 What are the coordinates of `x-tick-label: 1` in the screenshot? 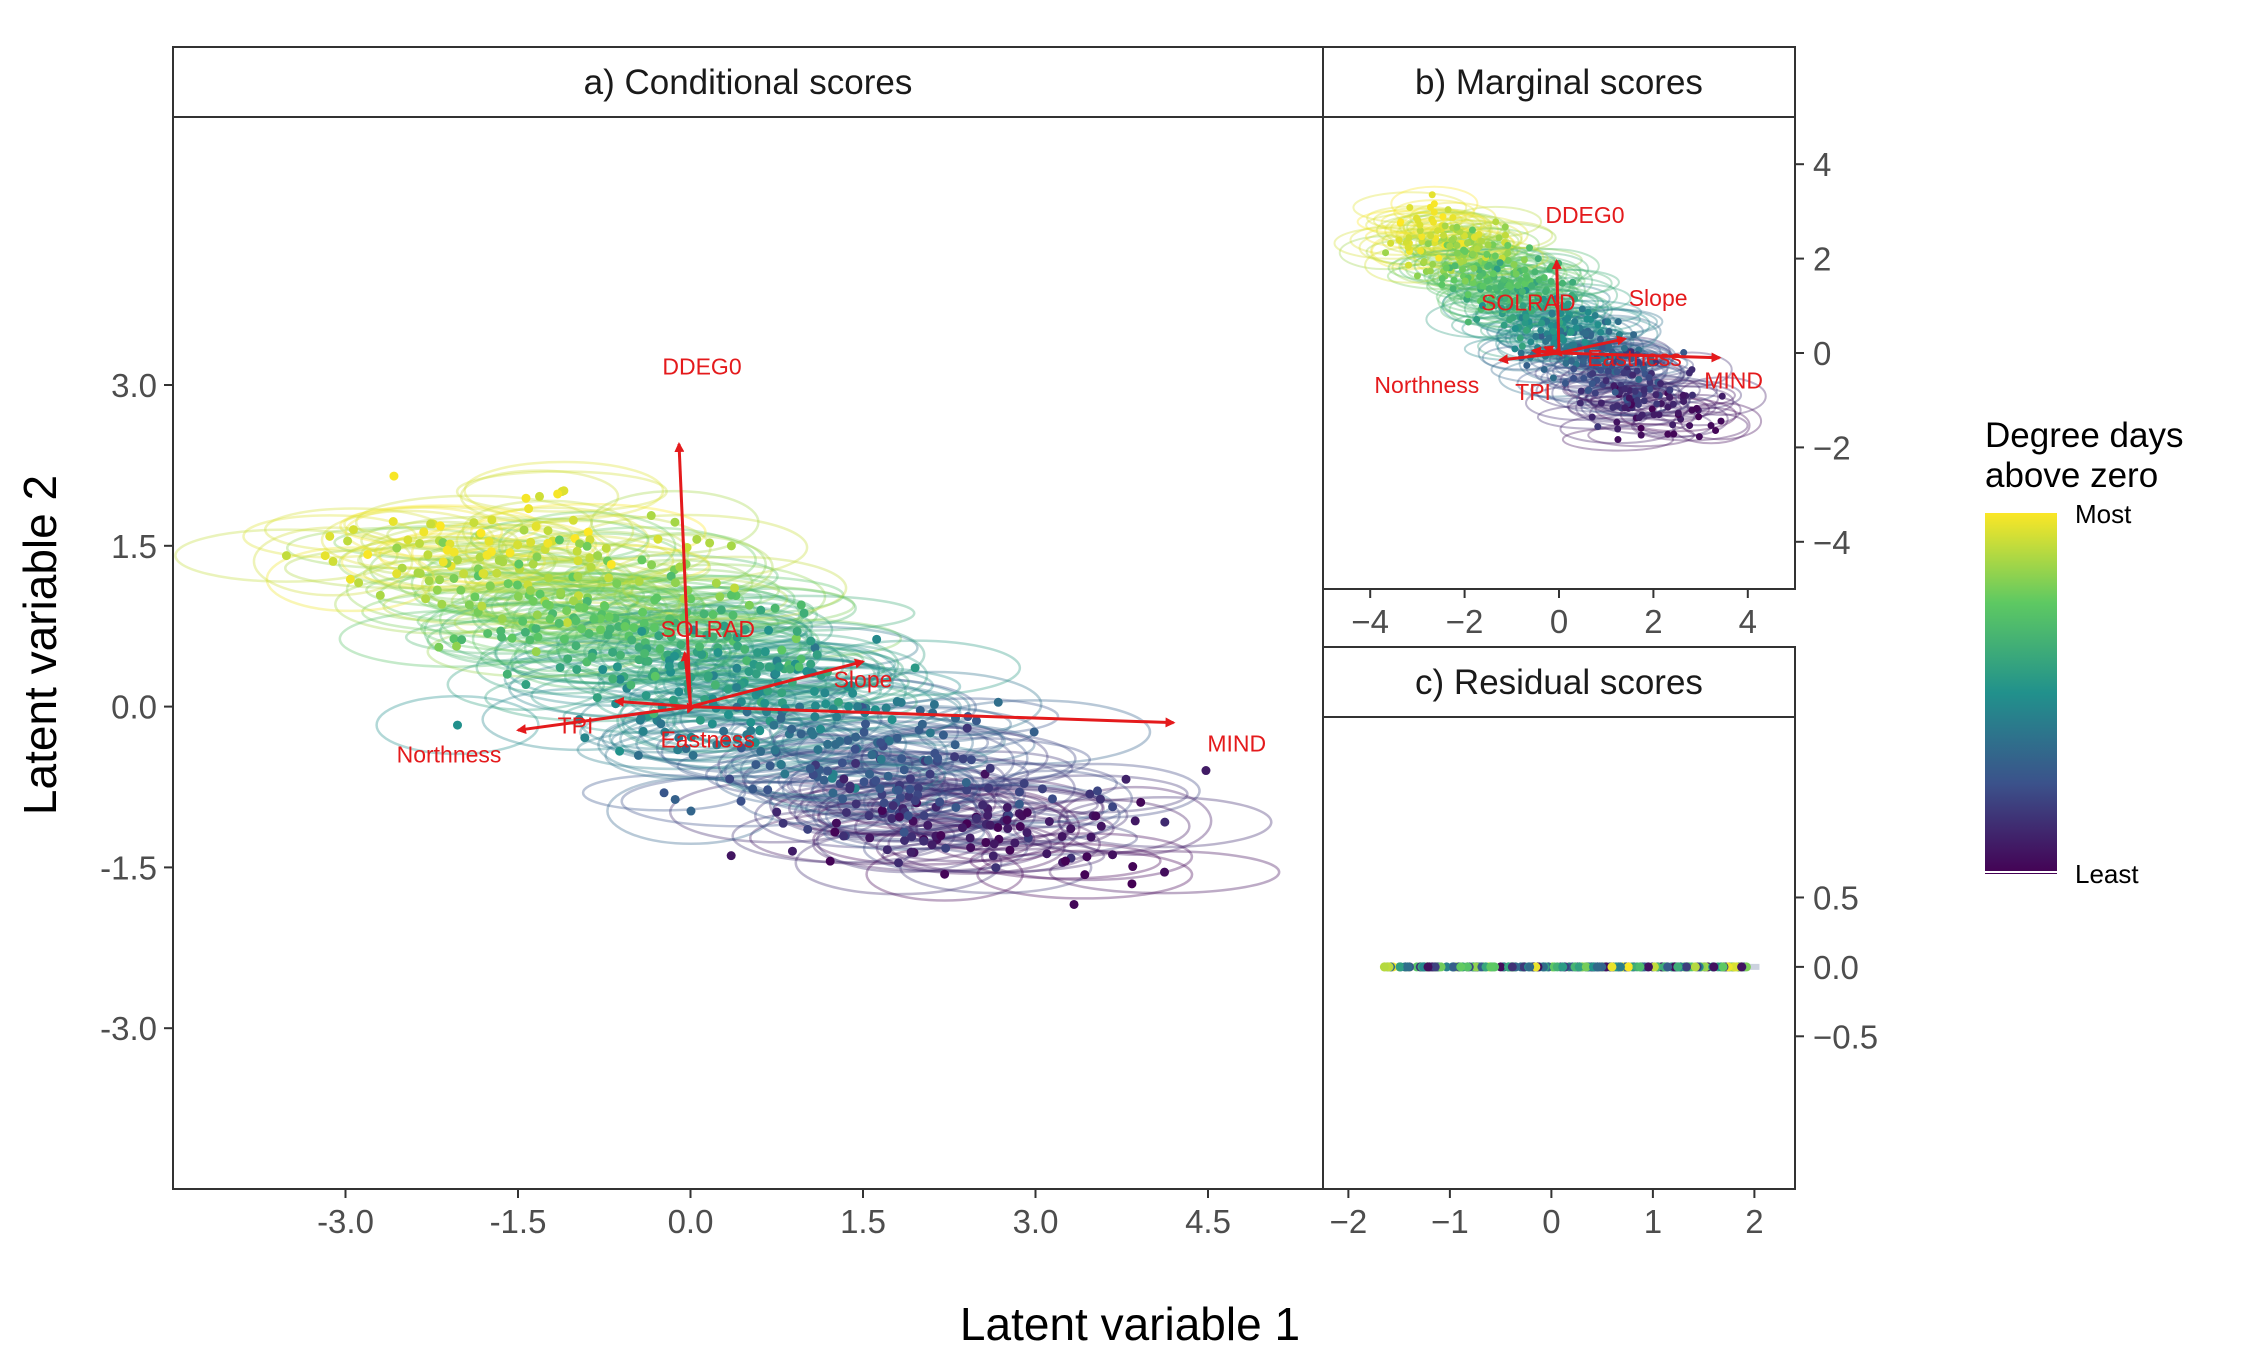 It's located at (1653, 1221).